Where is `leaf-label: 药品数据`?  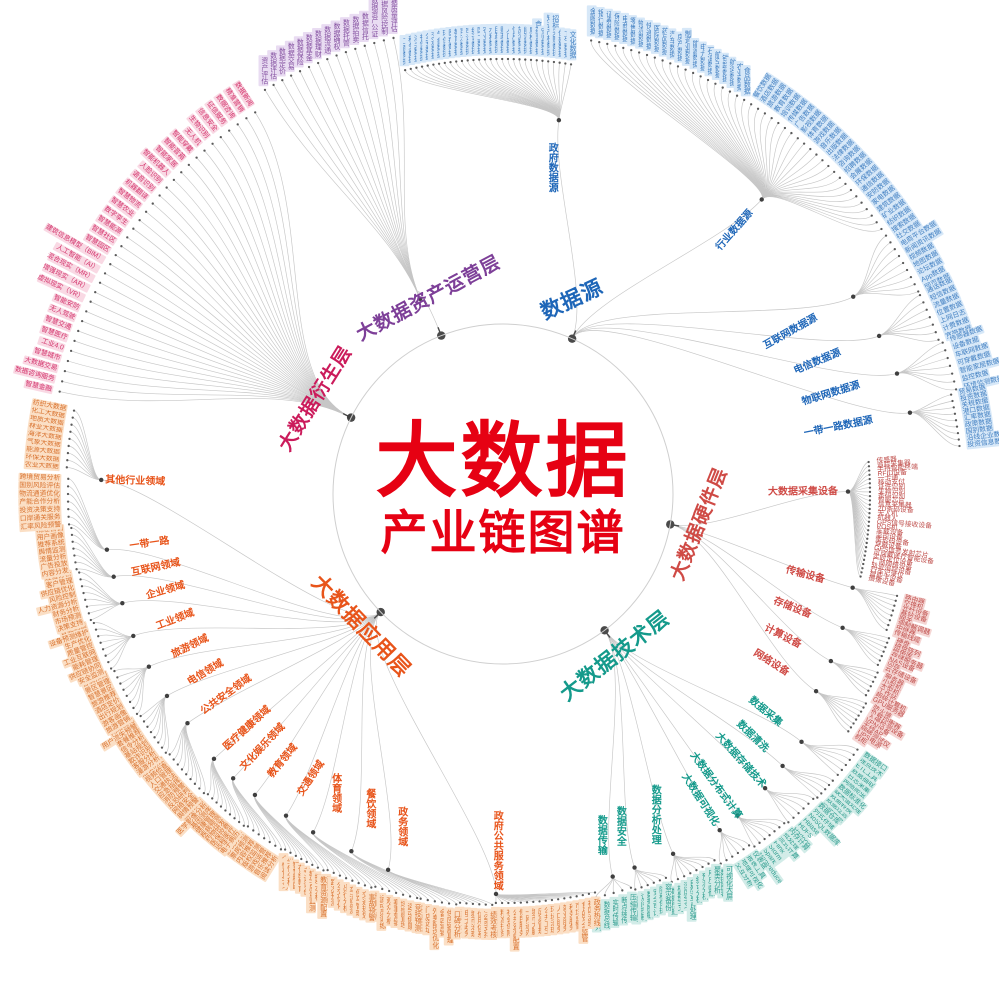
leaf-label: 药品数据 is located at coordinates (663, 41).